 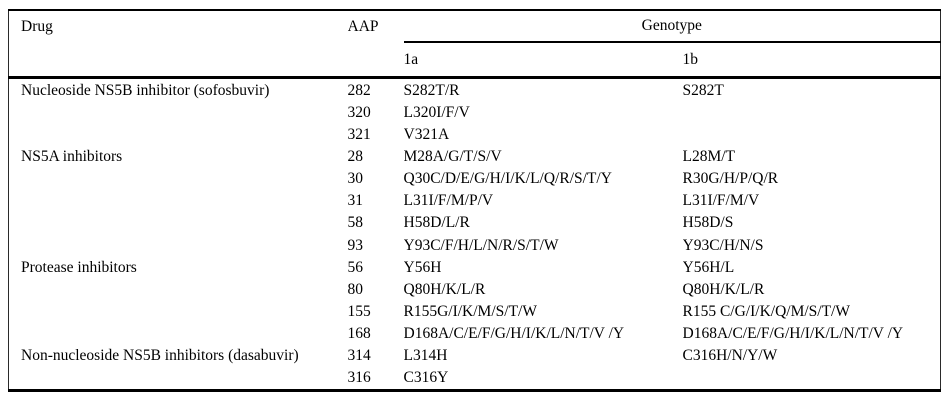 I want to click on drug-cell: Nucleoside NS5B inhibitor (sofosbuvir), so click(x=145, y=90).